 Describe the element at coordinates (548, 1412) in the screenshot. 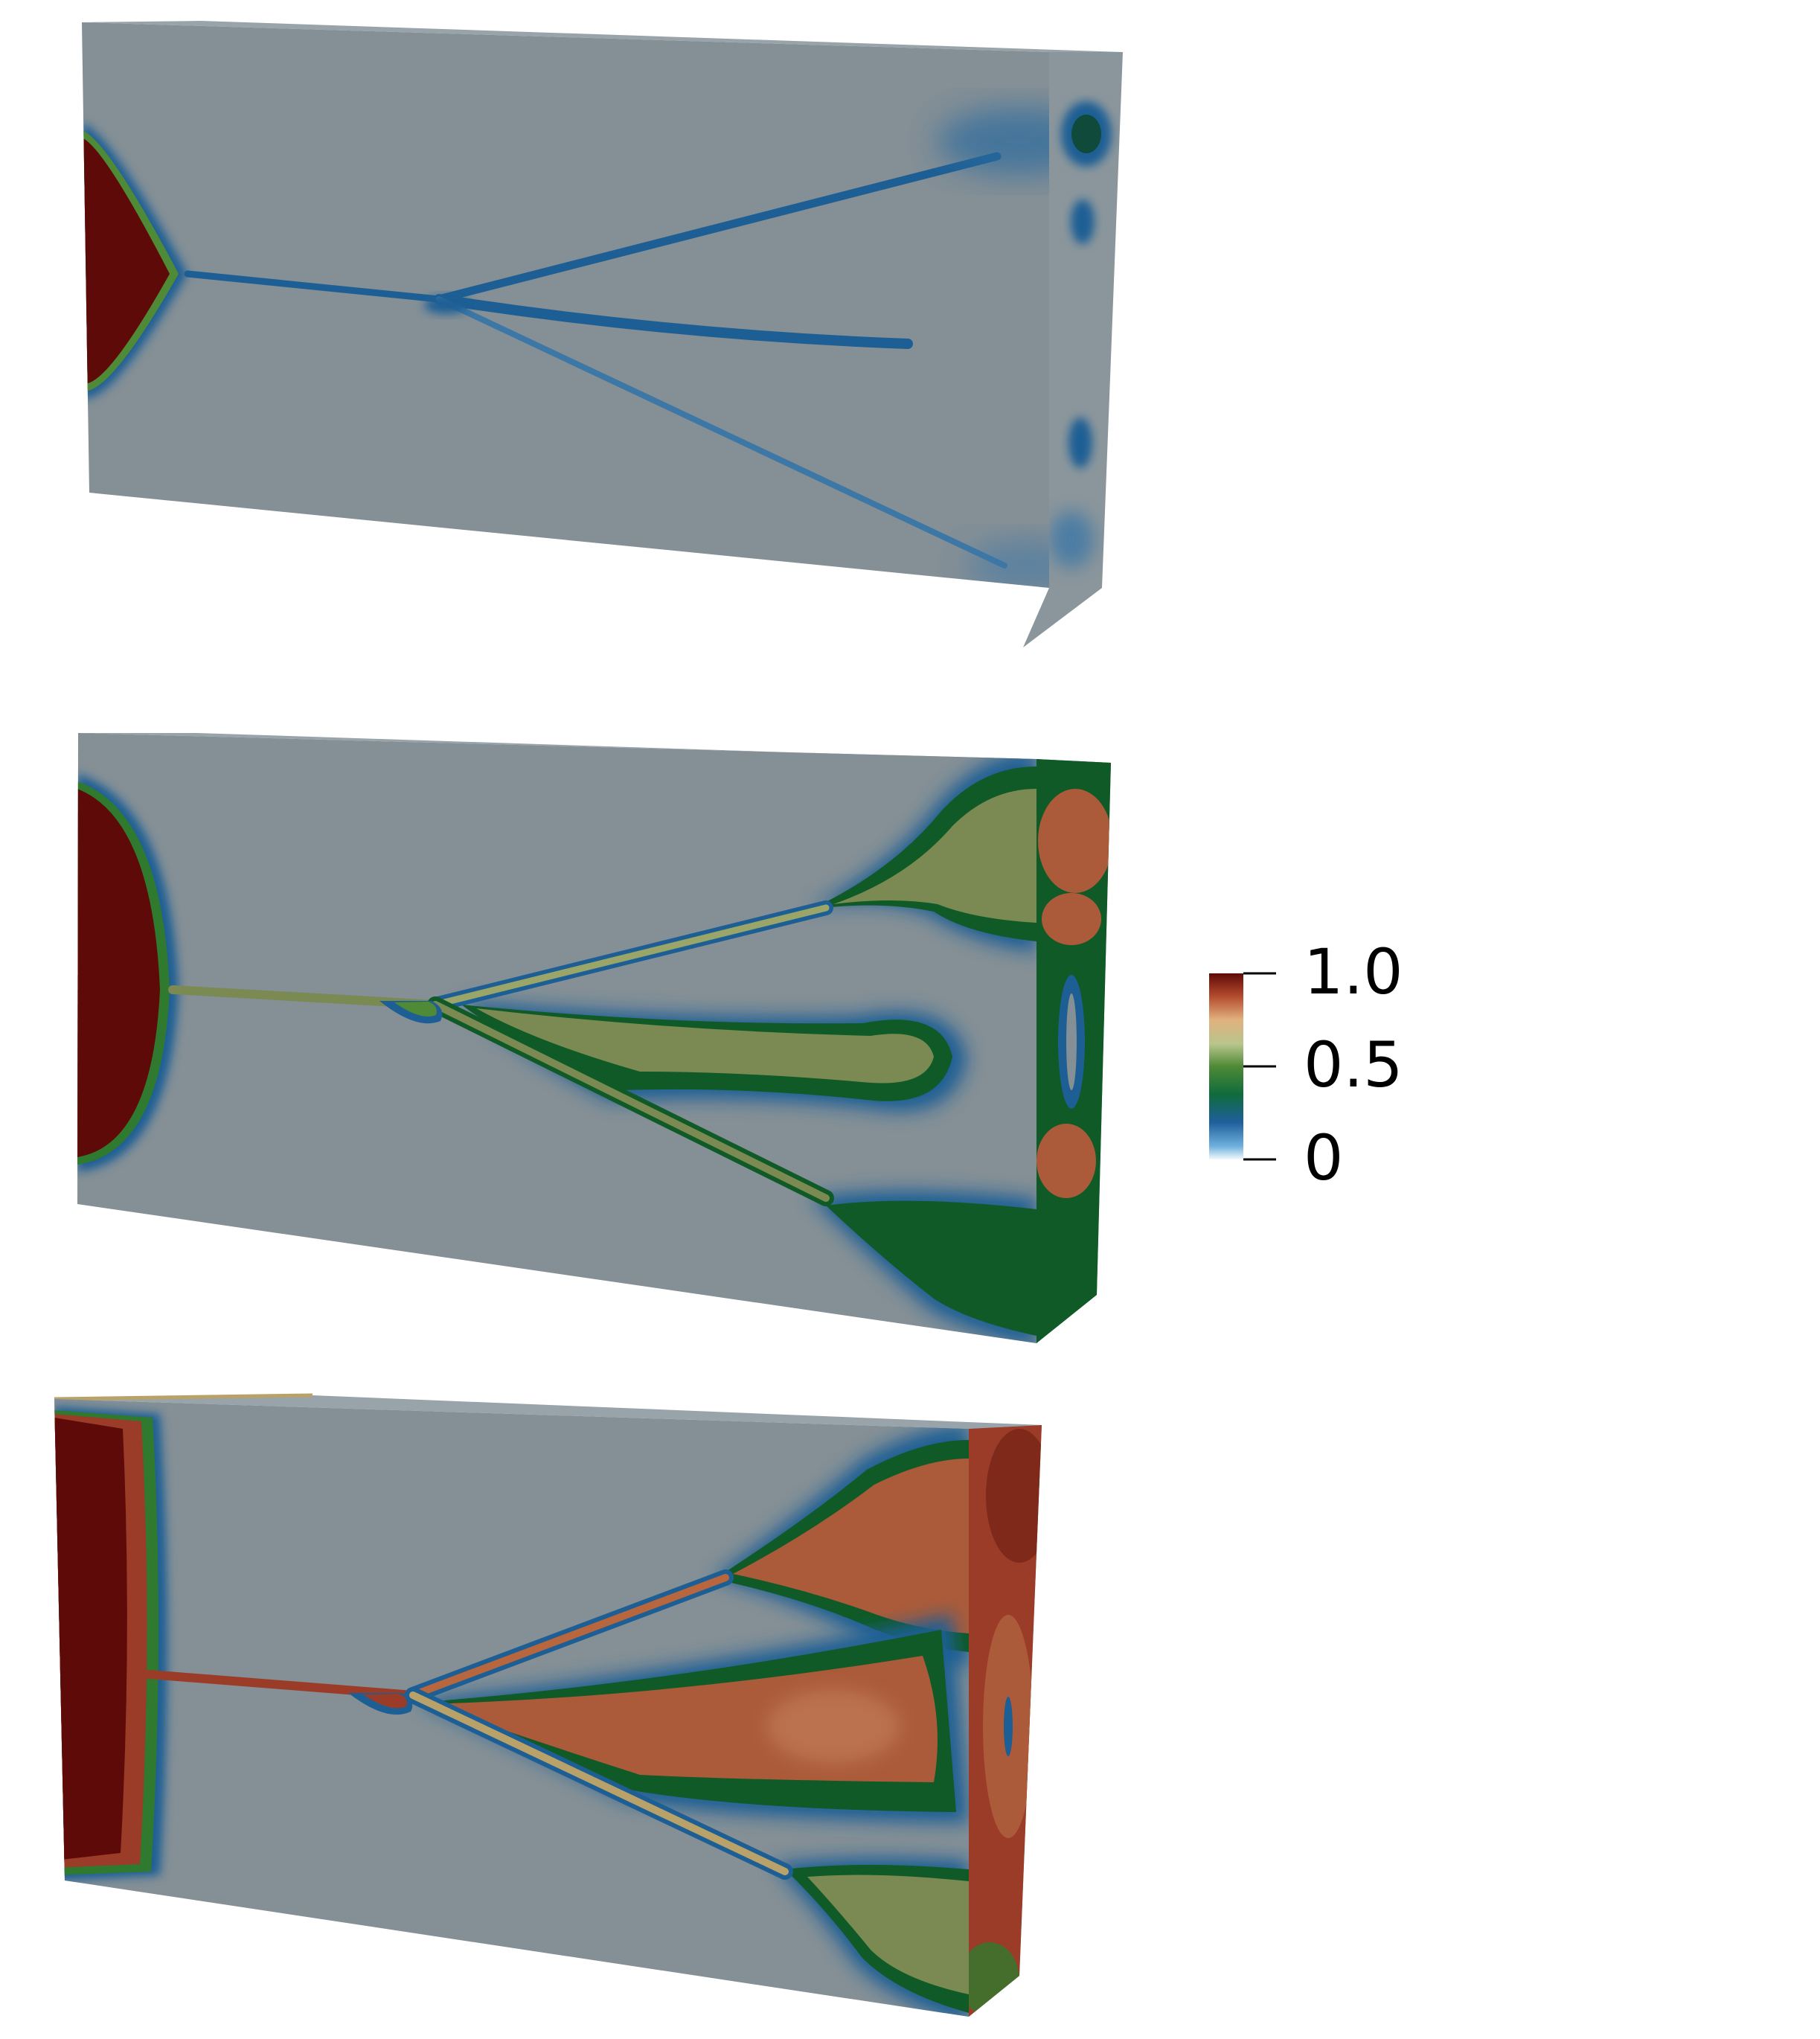

I see `panel-3-top-face` at that location.